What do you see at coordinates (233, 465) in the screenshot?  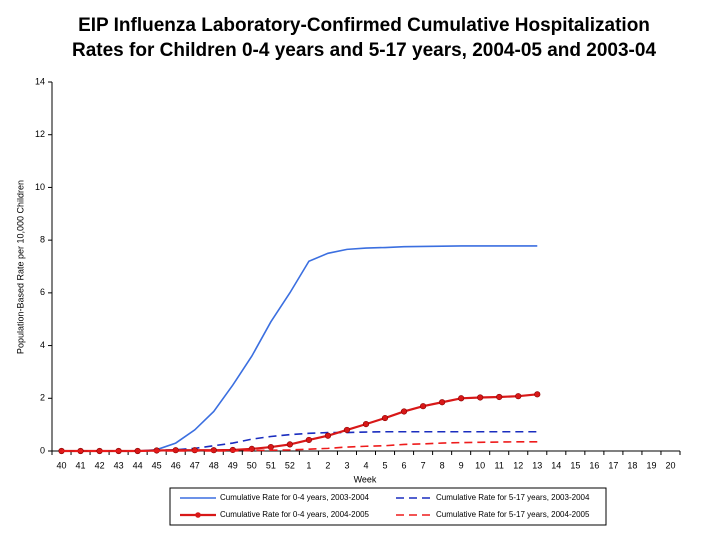 I see `x-tick-label: 49` at bounding box center [233, 465].